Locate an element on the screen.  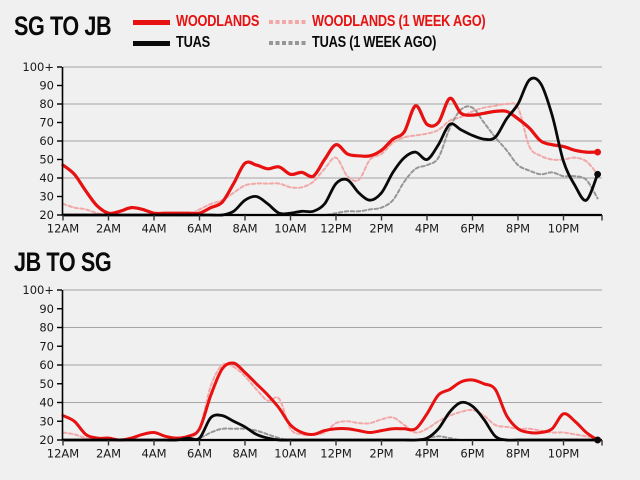
legend-item-tuas-week-ago: TUAS (1 WEEK AGO) is located at coordinates (368, 43).